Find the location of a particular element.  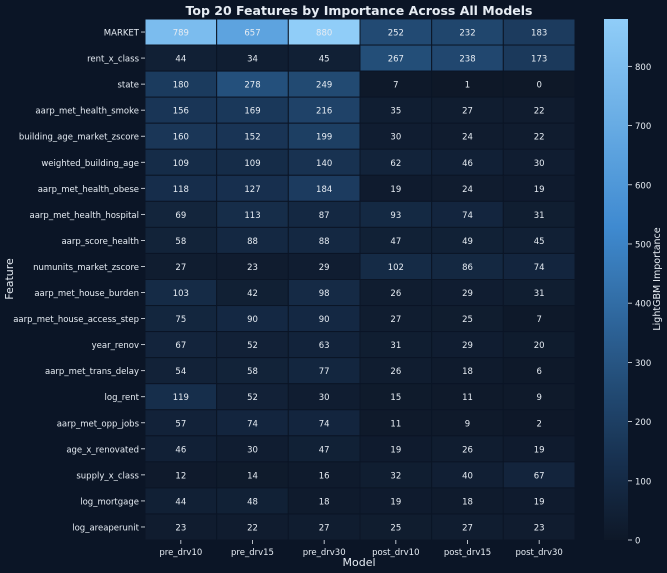

x-tick-label: post_drv30 is located at coordinates (538, 553).